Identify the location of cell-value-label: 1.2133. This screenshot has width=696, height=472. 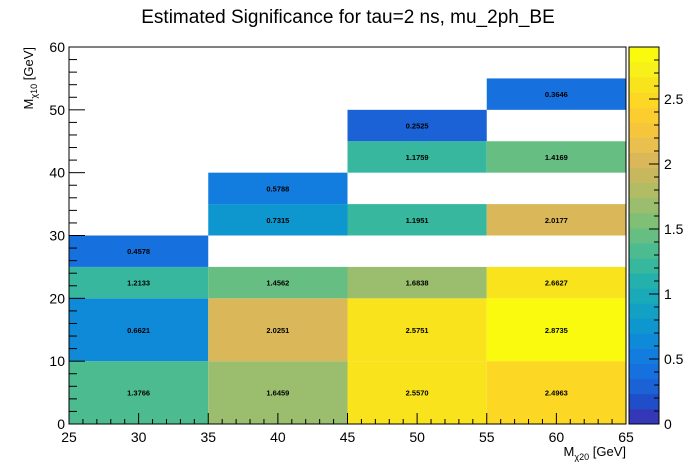
(138, 283).